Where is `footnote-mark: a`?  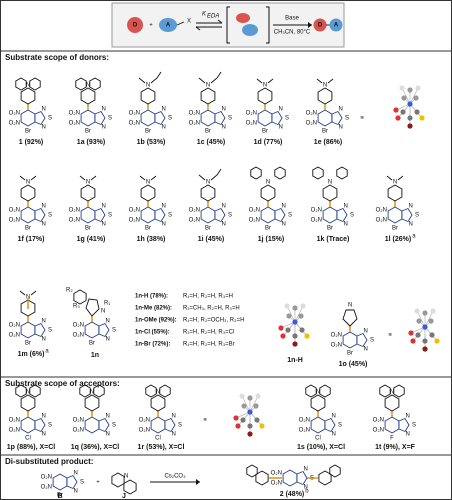
footnote-mark: a is located at coordinates (47, 352).